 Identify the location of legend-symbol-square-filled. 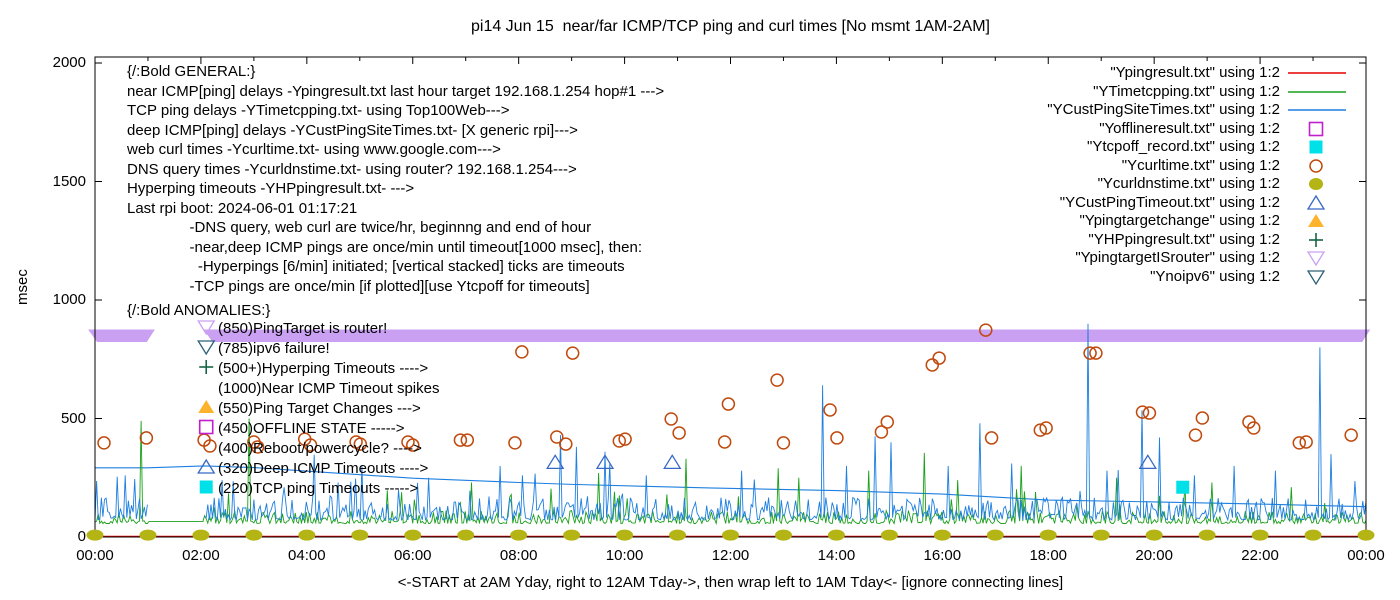
(1318, 147).